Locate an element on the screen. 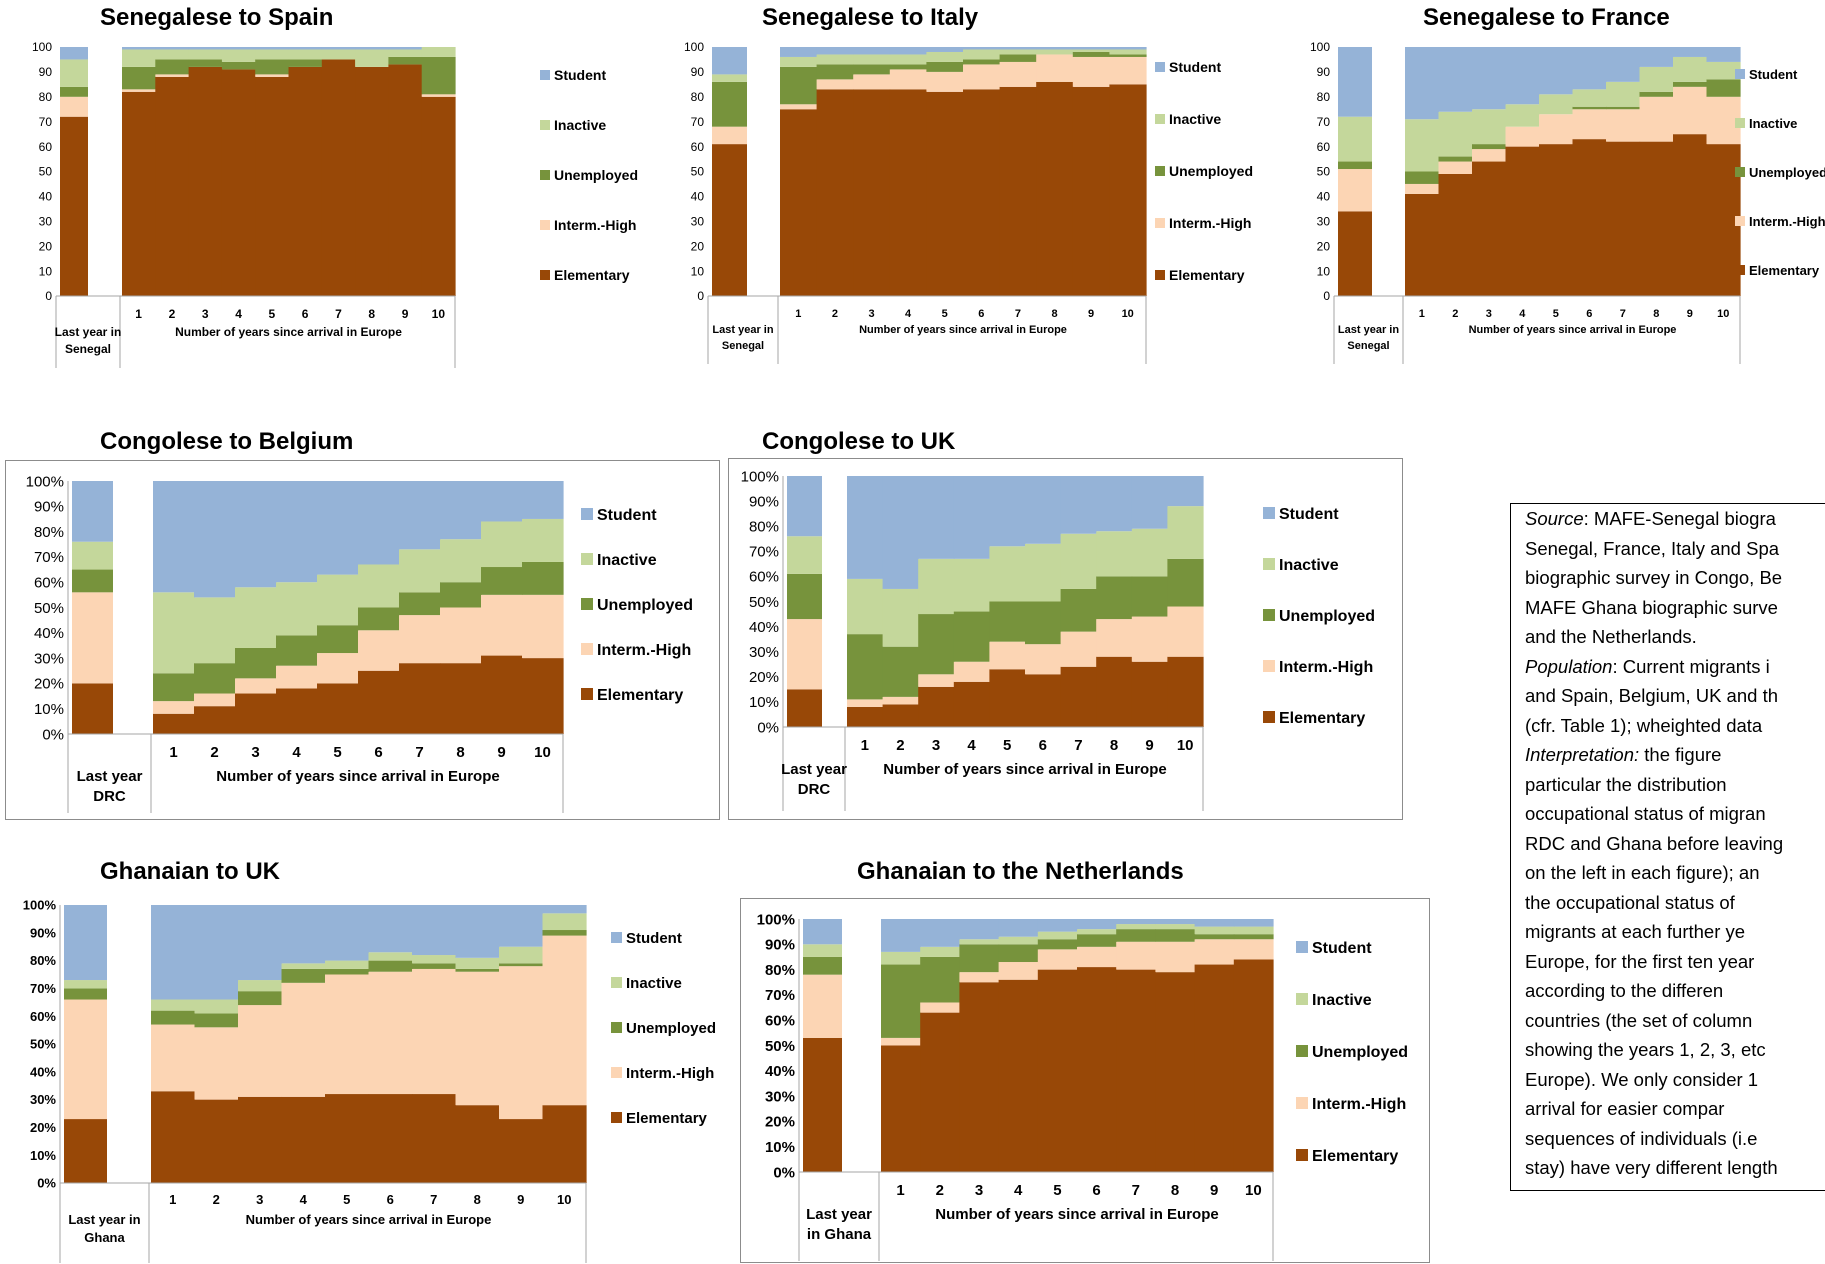 Image resolution: width=1825 pixels, height=1264 pixels. baseline-segment-interm-high is located at coordinates (804, 654).